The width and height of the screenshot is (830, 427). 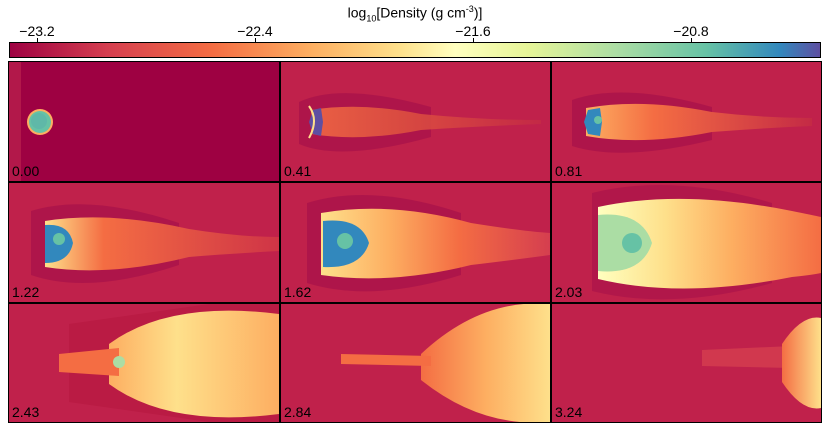 What do you see at coordinates (473, 31) in the screenshot?
I see `colorbar-tick-label: −21.6` at bounding box center [473, 31].